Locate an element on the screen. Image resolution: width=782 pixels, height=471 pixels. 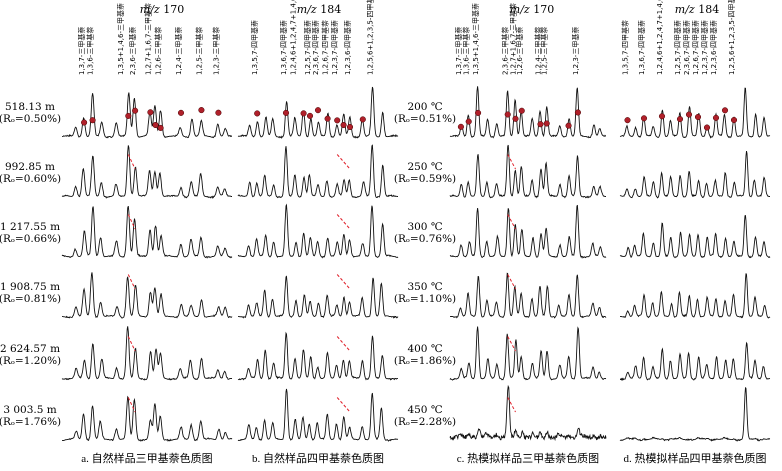
peak-label: 1,2,3-三甲基萘 is located at coordinates (215, 51).